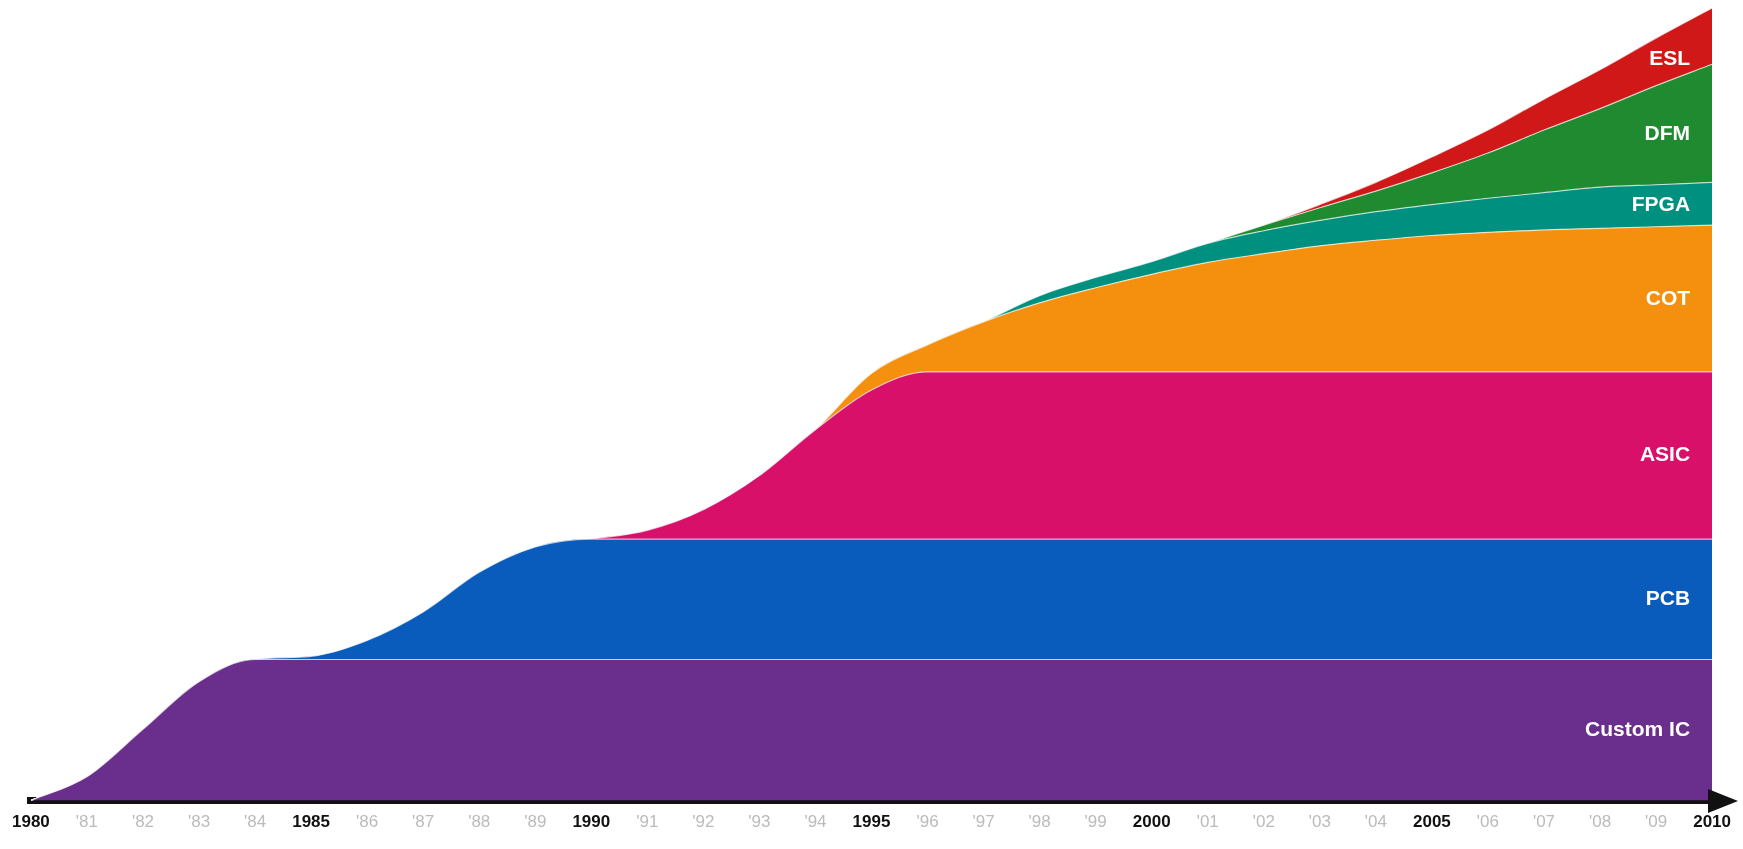 The image size is (1743, 849). I want to click on x-tick-label: '82, so click(143, 822).